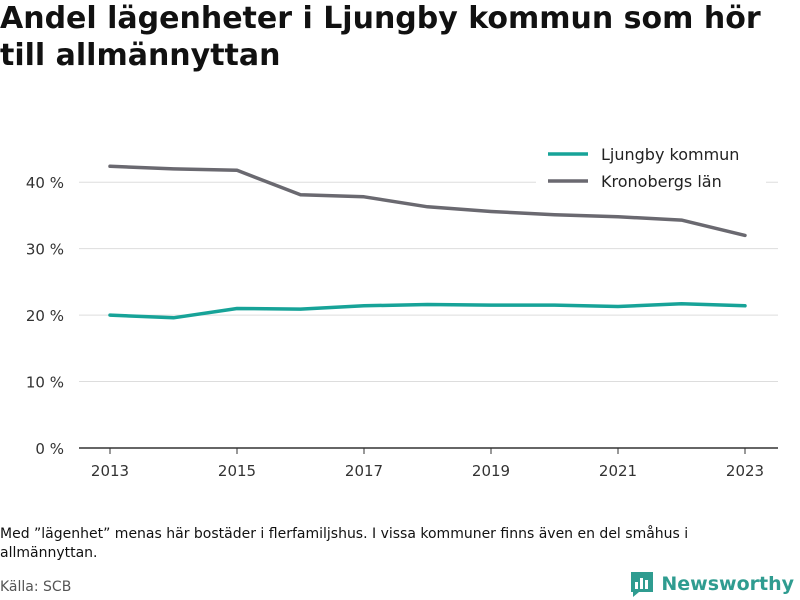  I want to click on series-line-ljungby, so click(427, 311).